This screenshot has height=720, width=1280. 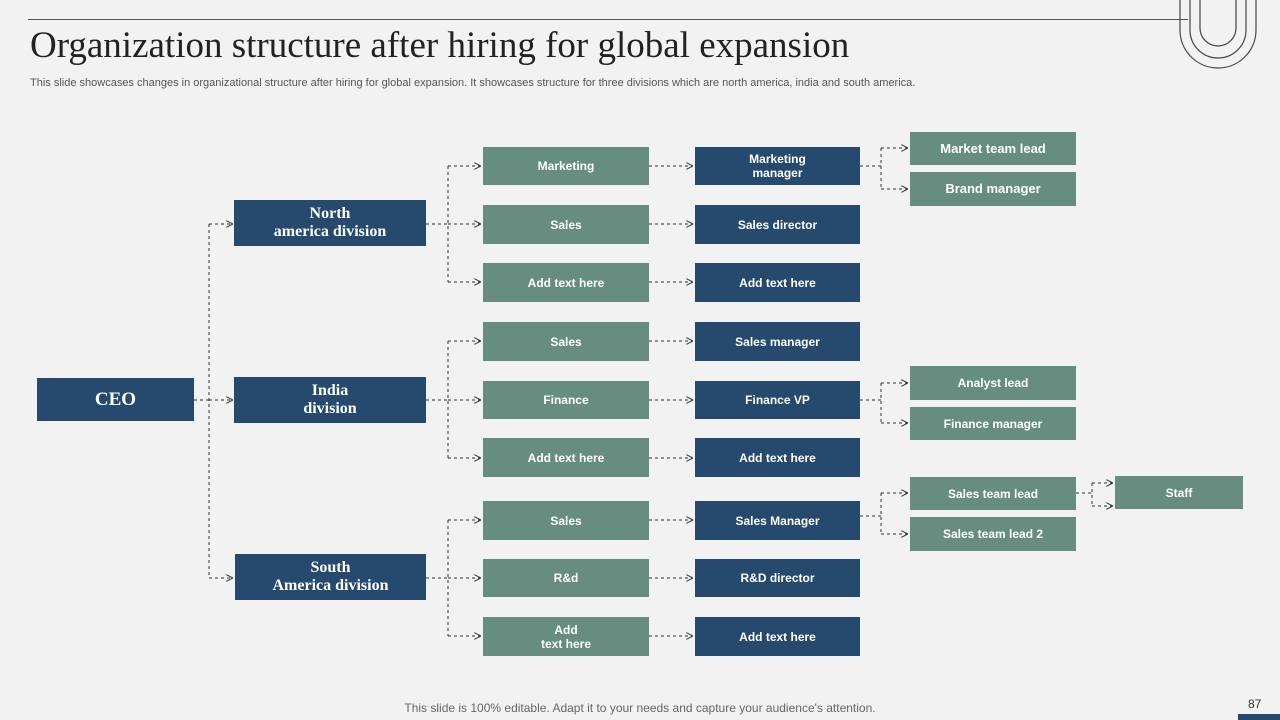 I want to click on top-rule, so click(x=608, y=19).